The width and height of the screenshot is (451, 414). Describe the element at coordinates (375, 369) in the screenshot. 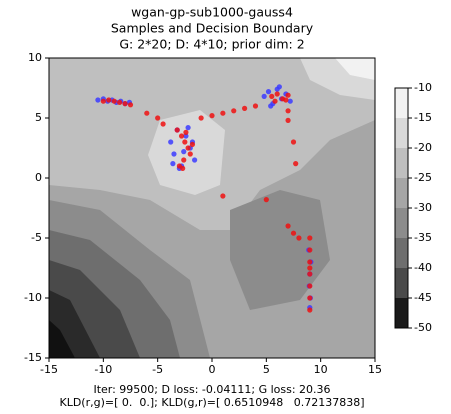

I see `x-tick-label: 15` at that location.